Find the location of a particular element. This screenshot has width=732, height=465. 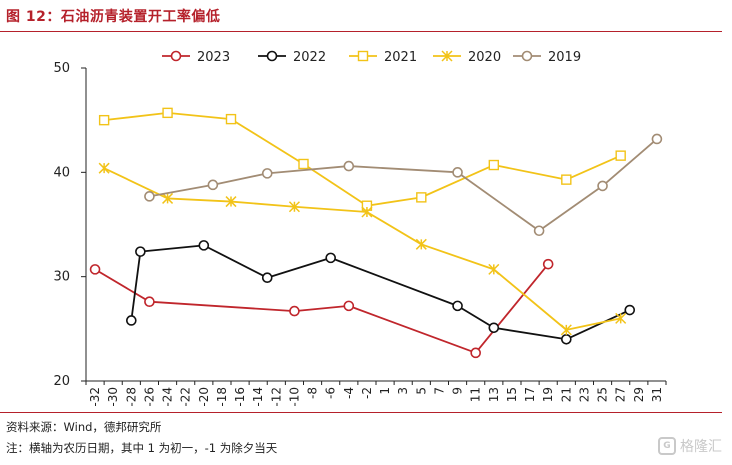

watermark: G 格隆汇 is located at coordinates (690, 446).